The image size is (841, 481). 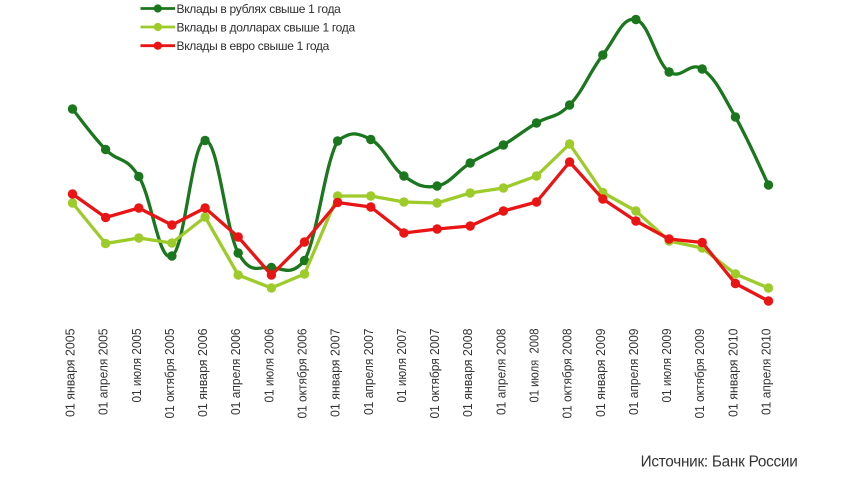 I want to click on svg-text: Источник: Банк России, so click(x=719, y=462).